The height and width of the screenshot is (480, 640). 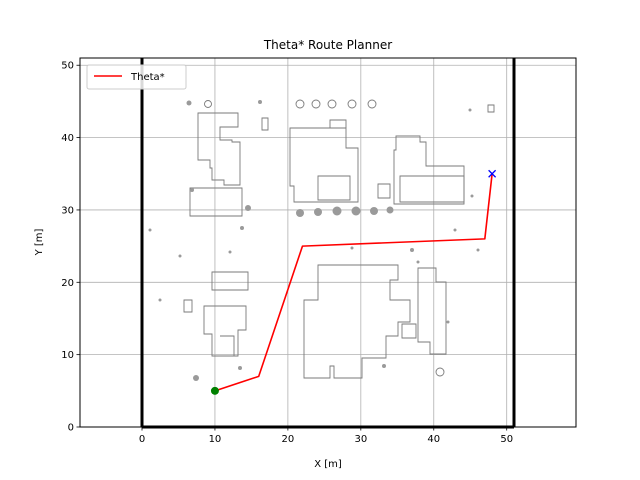 What do you see at coordinates (67, 138) in the screenshot?
I see `y-tick-label: 40` at bounding box center [67, 138].